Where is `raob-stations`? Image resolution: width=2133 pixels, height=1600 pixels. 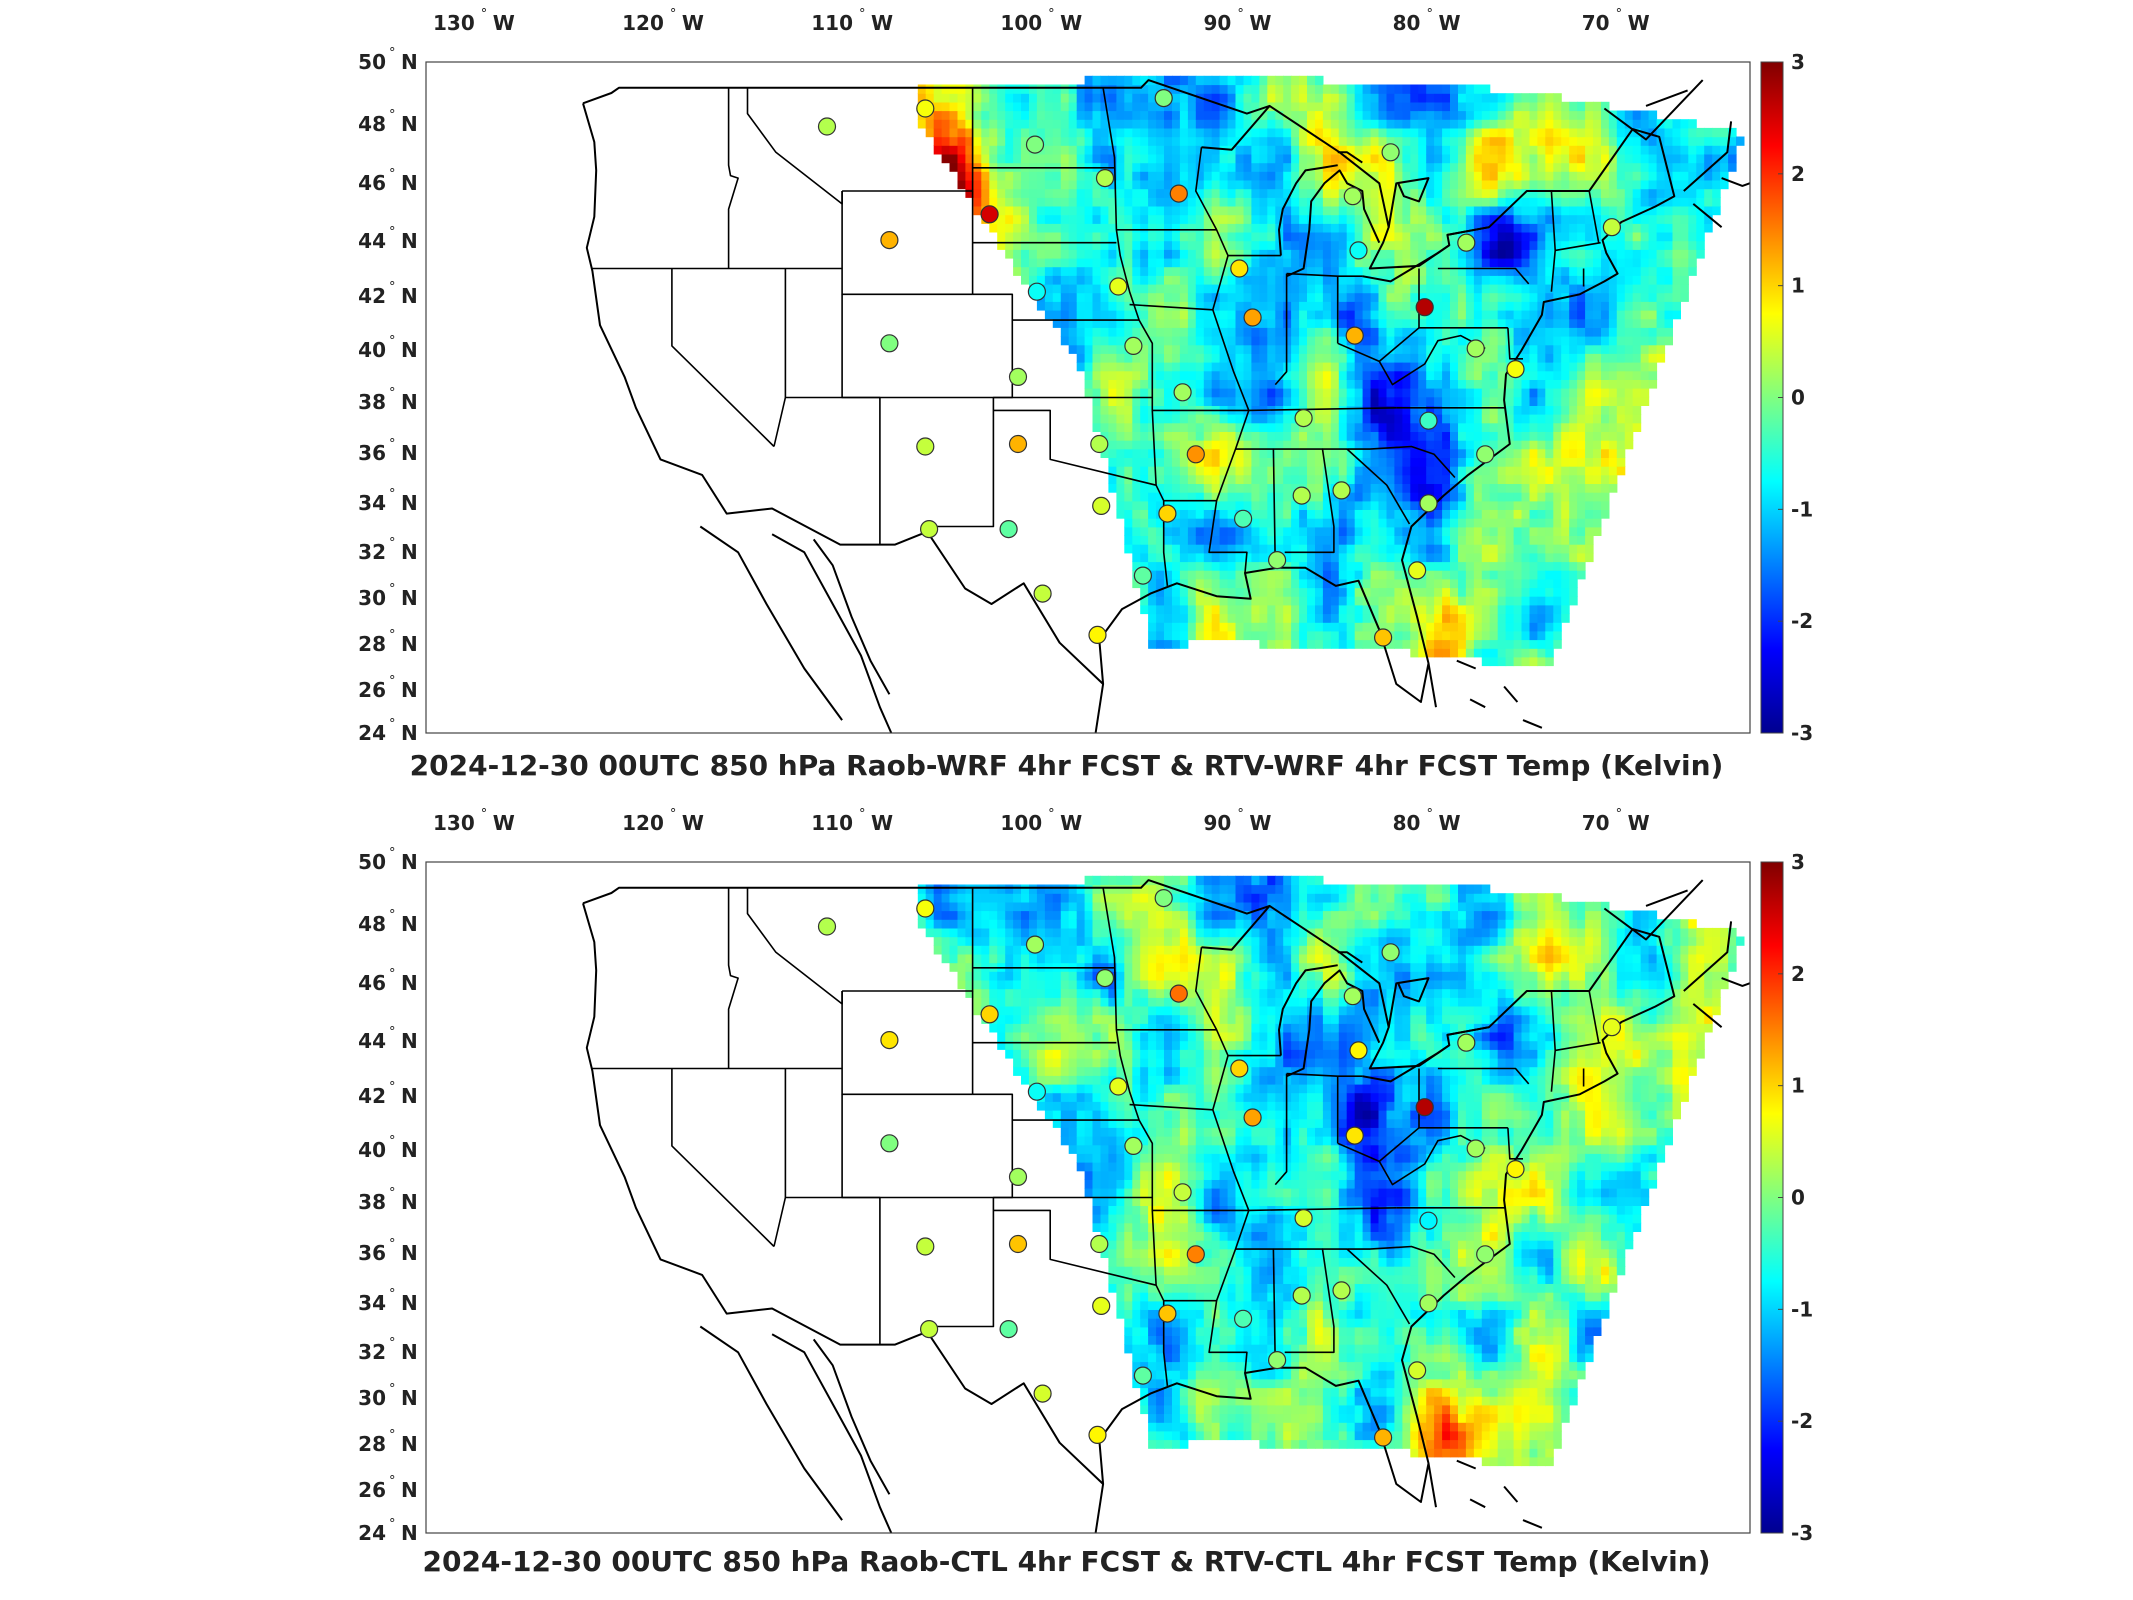 raob-stations is located at coordinates (1219, 1167).